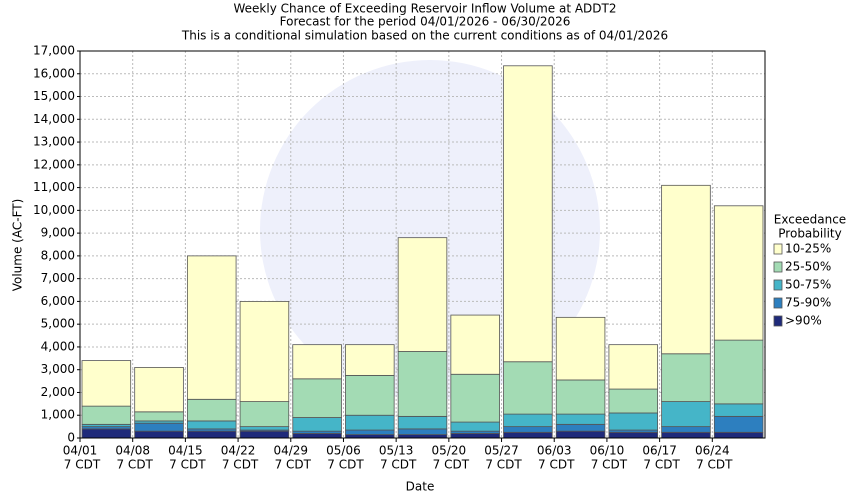  I want to click on x-tick-label: 05/13, so click(396, 451).